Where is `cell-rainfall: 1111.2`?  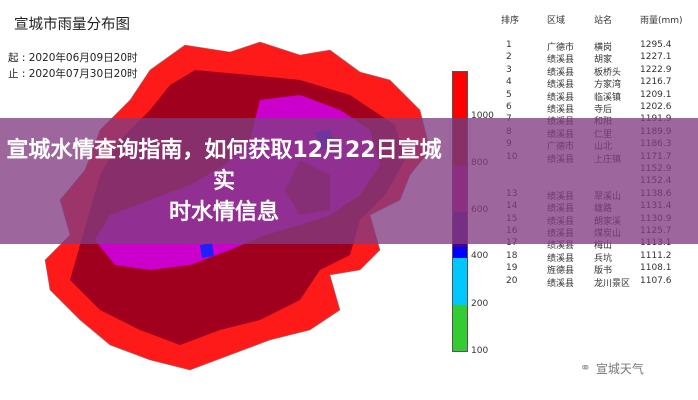
cell-rainfall: 1111.2 is located at coordinates (656, 255).